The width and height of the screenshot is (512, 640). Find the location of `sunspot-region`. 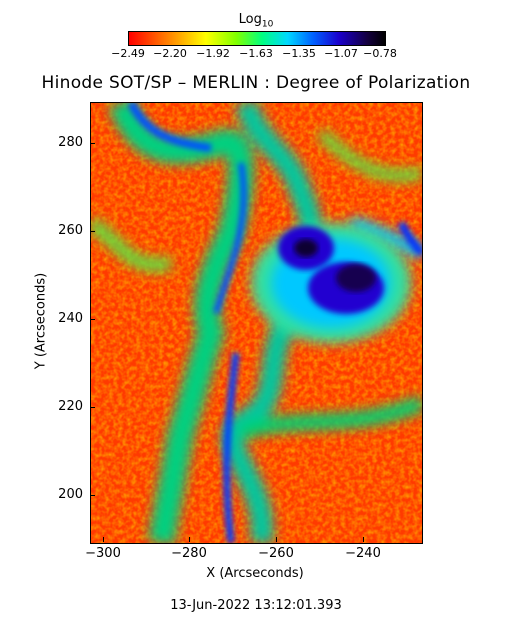

sunspot-region is located at coordinates (331, 283).